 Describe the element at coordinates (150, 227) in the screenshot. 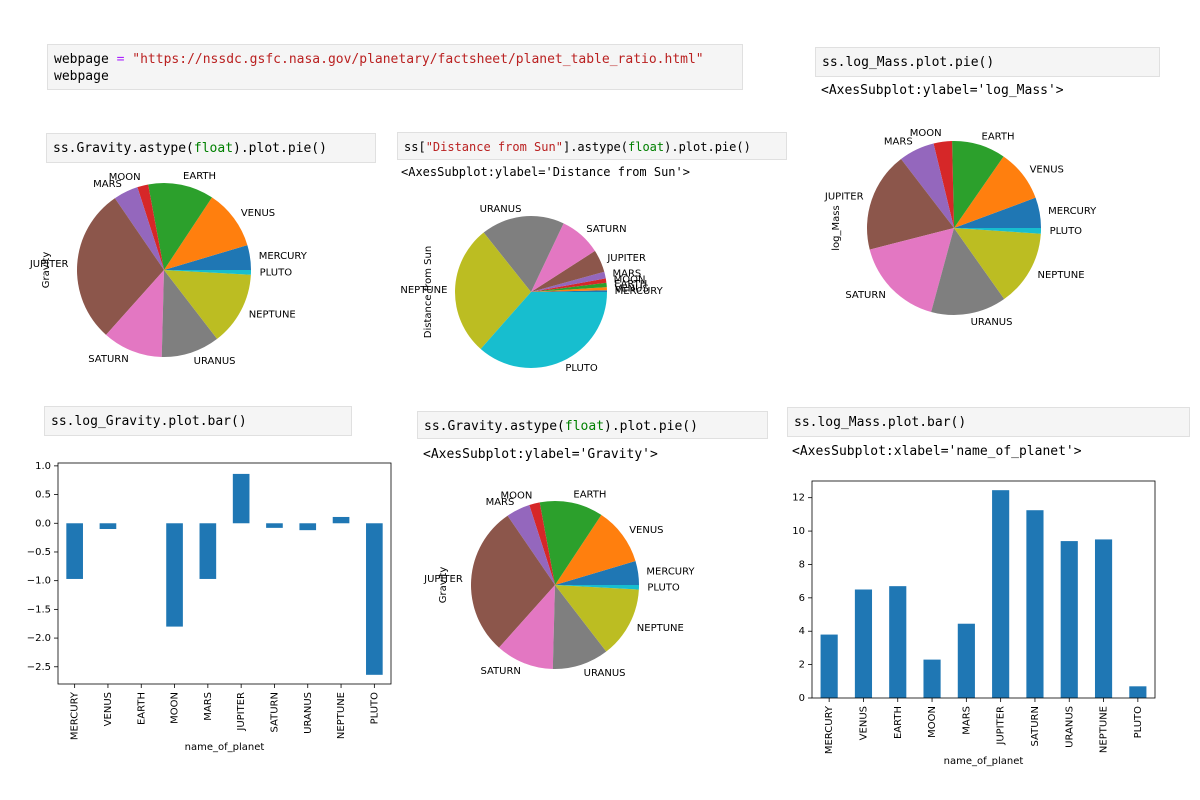

I see `gravity_pie_1-slice-moon` at that location.